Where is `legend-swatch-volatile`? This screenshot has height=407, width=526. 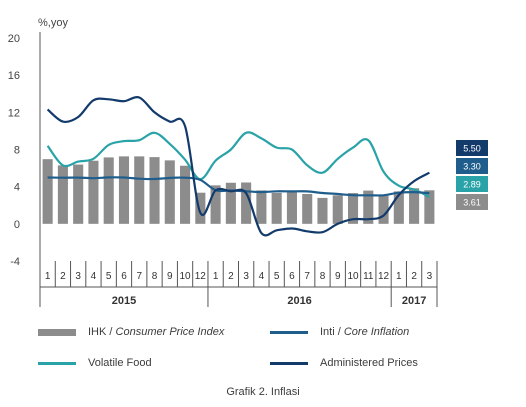
legend-swatch-volatile is located at coordinates (57, 363).